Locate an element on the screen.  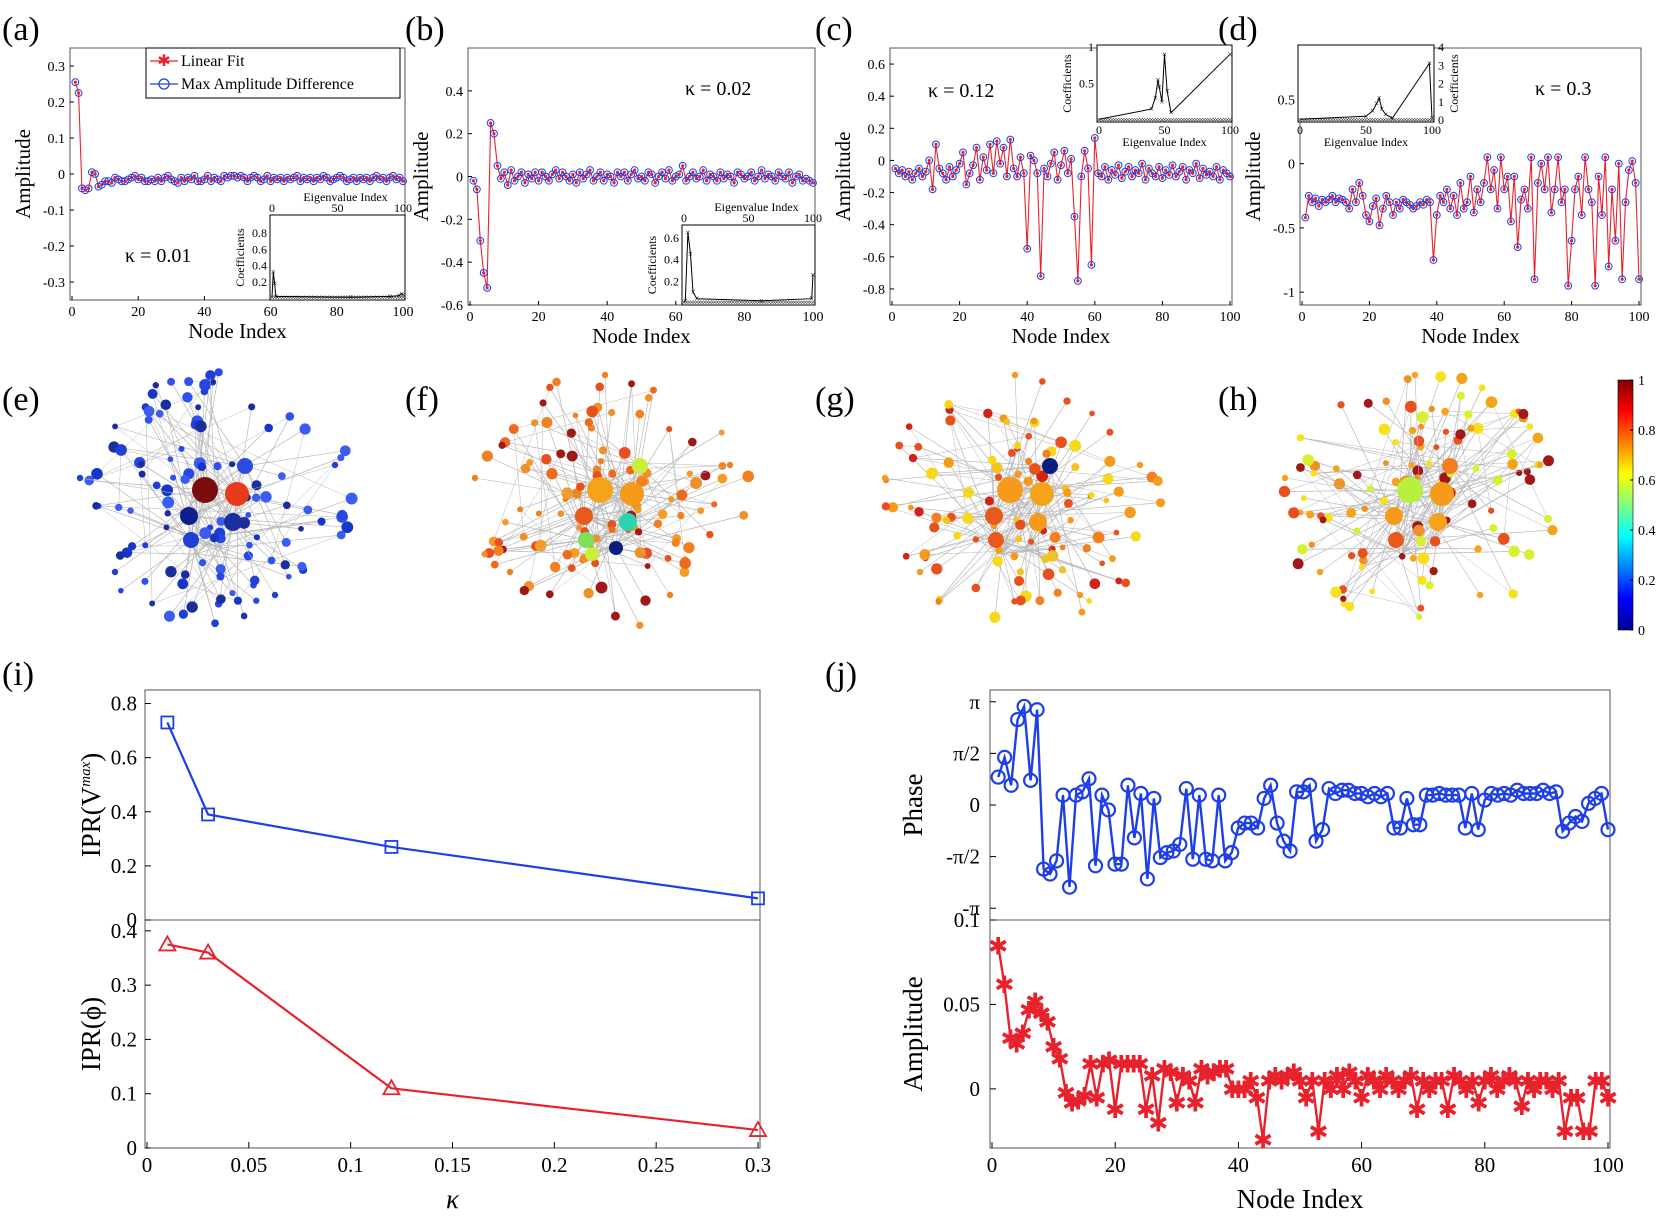
inset-y-tick-label: 4 is located at coordinates (1441, 47).